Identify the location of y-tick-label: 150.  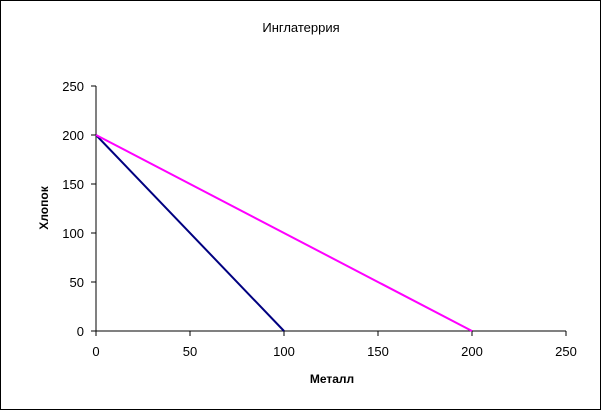
(73, 184).